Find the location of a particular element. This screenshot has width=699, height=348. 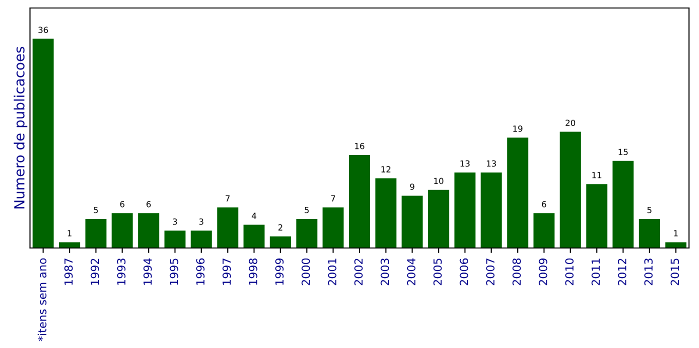

x-tick-label: 2015 is located at coordinates (675, 272).